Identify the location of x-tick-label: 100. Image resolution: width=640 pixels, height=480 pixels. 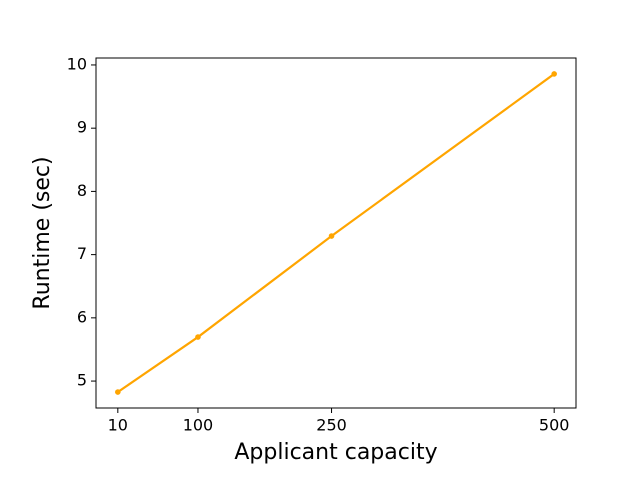
(198, 425).